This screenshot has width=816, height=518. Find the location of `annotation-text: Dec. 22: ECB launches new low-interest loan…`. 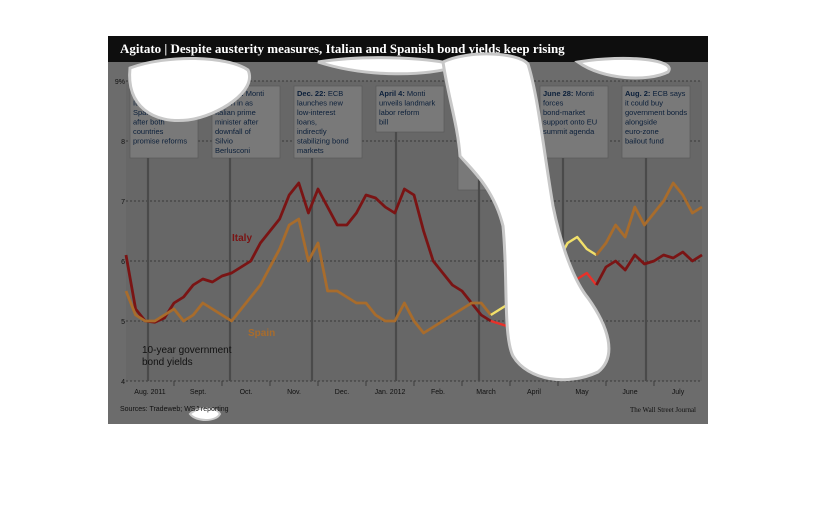

annotation-text: Dec. 22: ECB launches new low-interest loan… is located at coordinates (323, 122).